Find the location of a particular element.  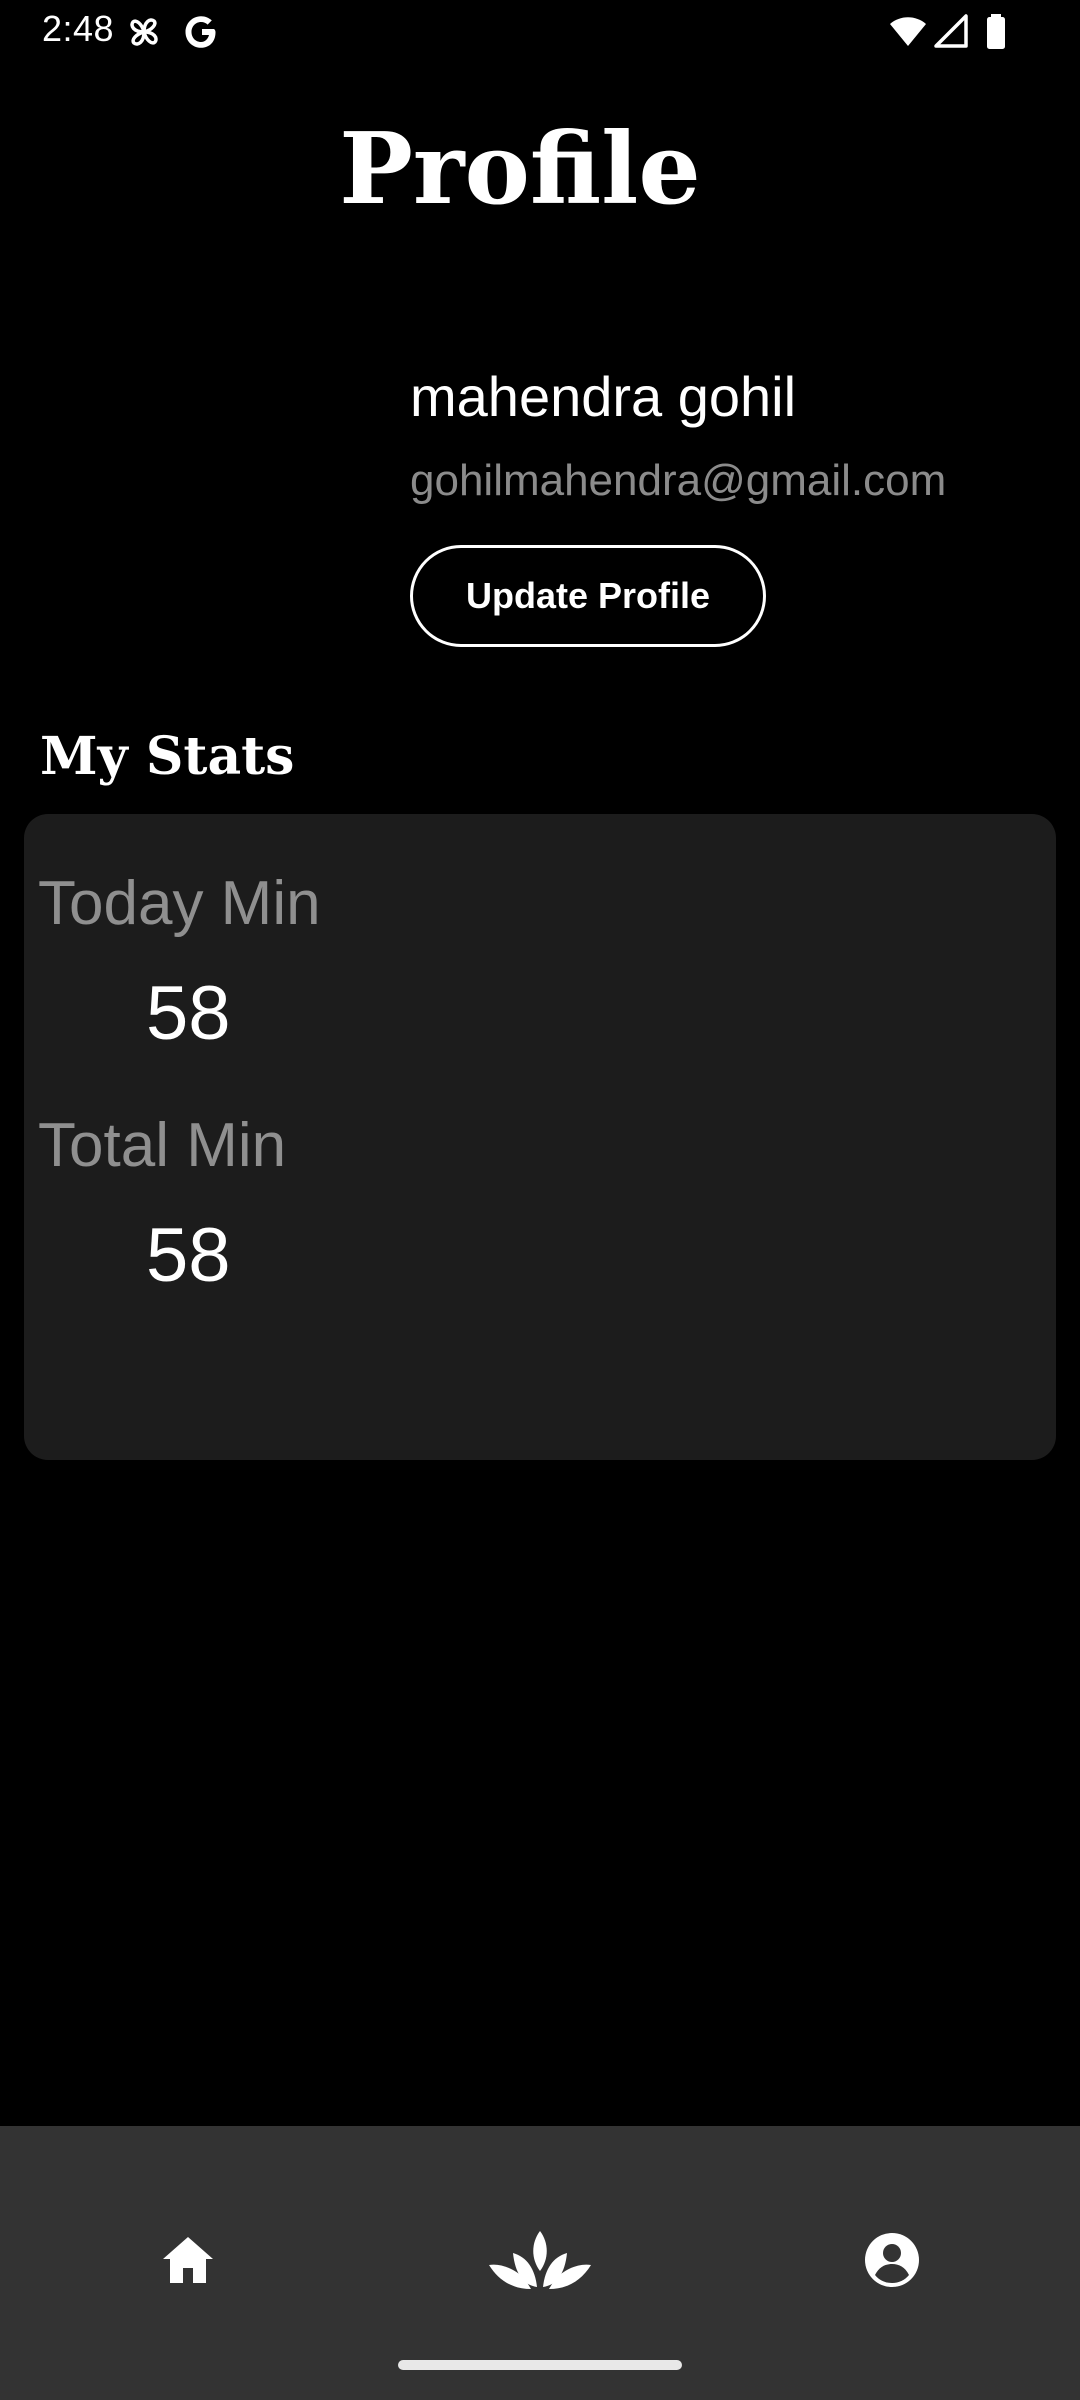

nav-profile is located at coordinates (892, 2260).